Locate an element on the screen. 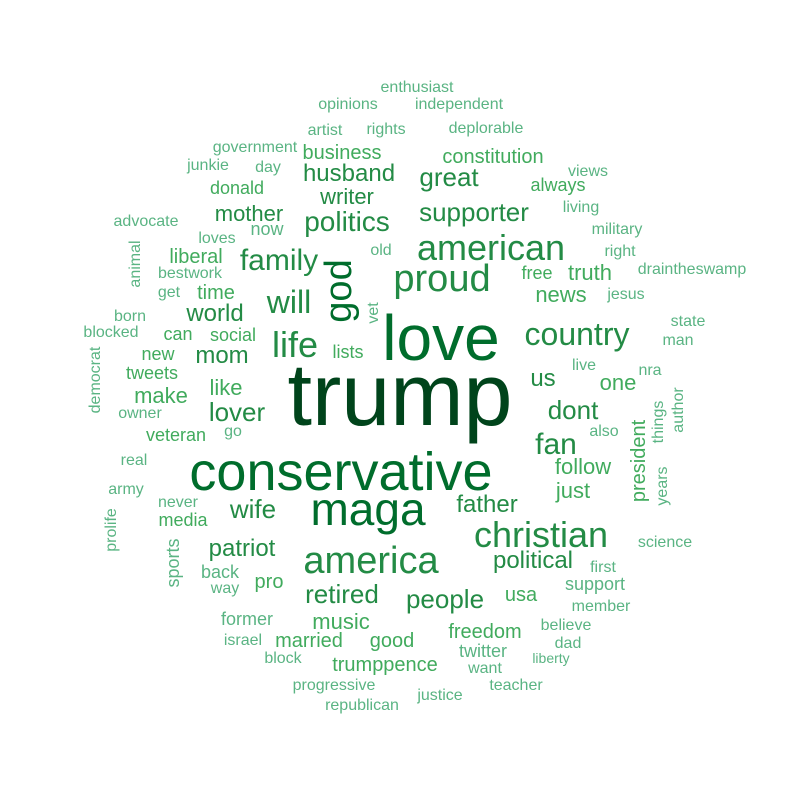 Image resolution: width=800 pixels, height=800 pixels. word-republican: republican is located at coordinates (362, 705).